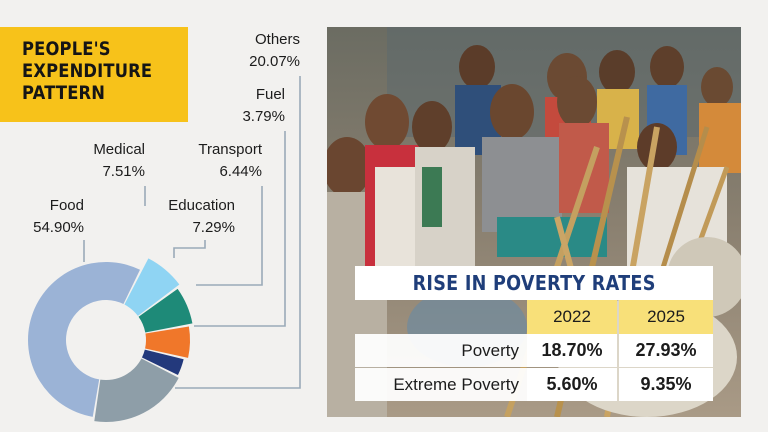 The image size is (768, 432). I want to click on title-line-2: EXPENDITURE, so click(87, 71).